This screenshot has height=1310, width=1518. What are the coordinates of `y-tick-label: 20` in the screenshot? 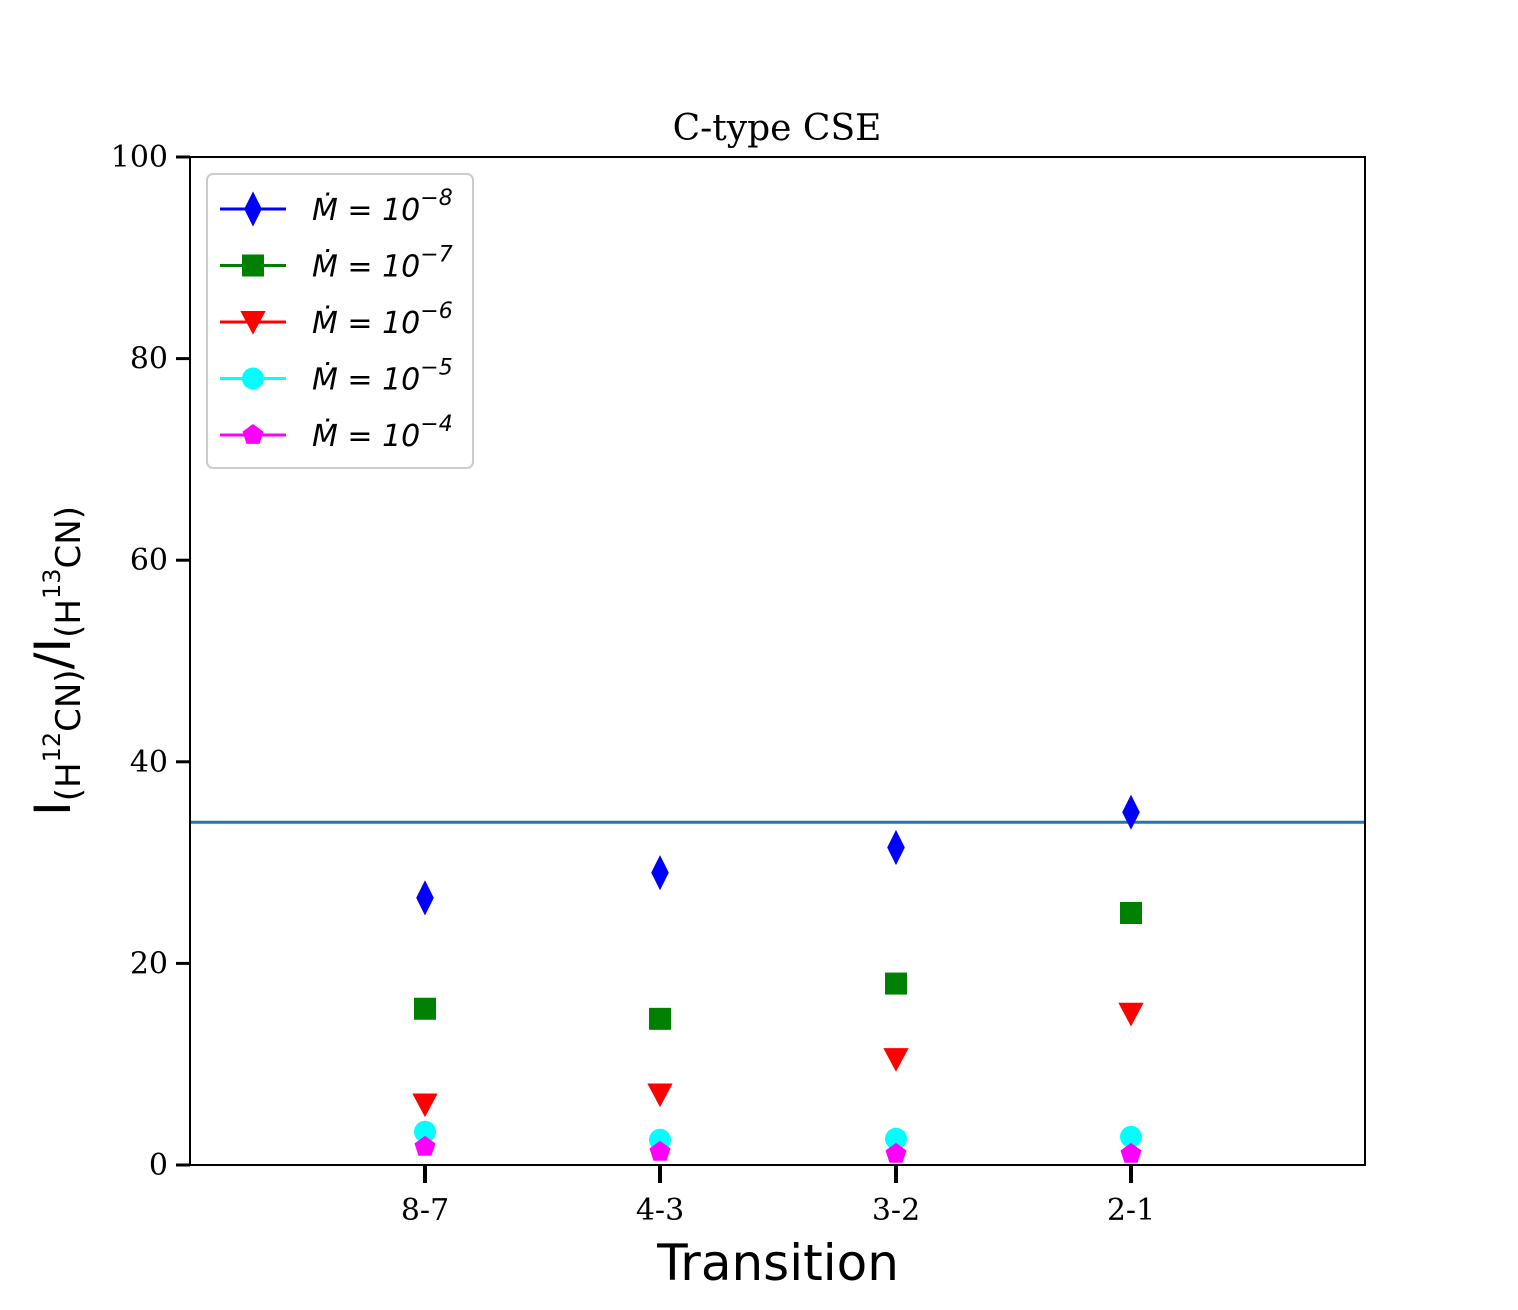 It's located at (149, 963).